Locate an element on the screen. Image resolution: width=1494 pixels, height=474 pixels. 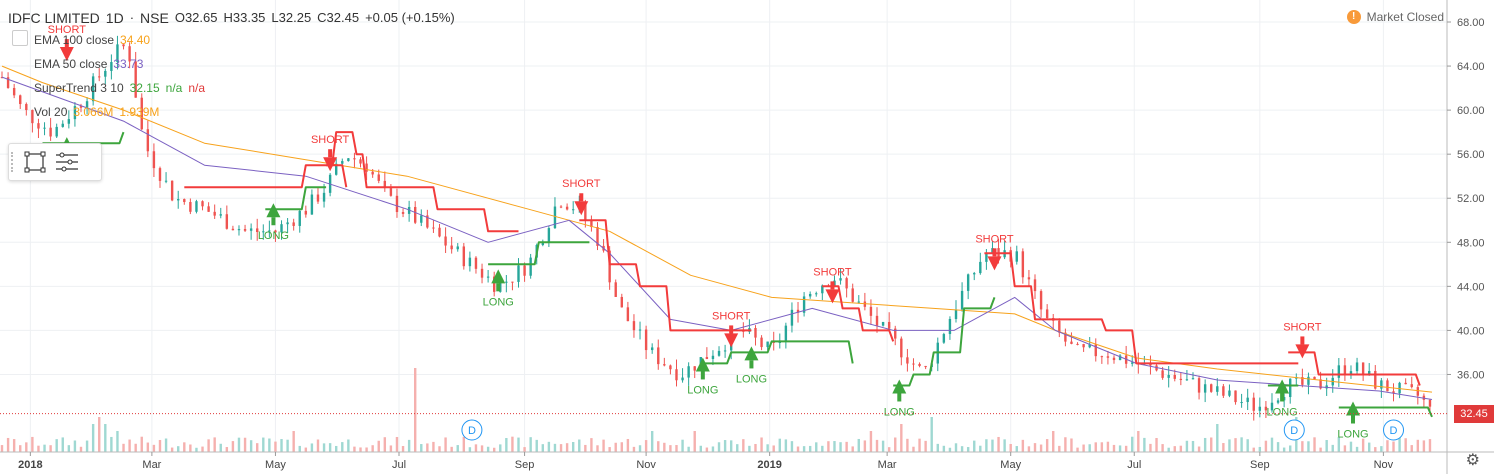
dividend-marker-icon is located at coordinates (1294, 430).